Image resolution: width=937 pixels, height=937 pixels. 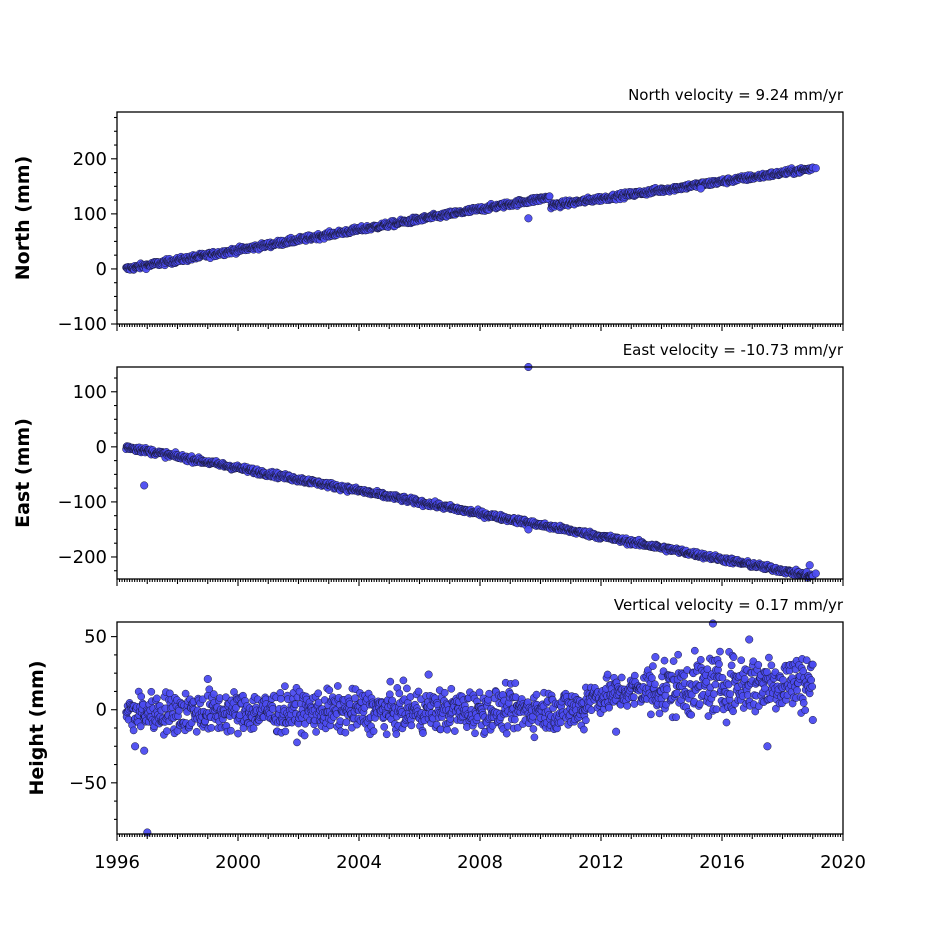 I want to click on vertical-velocity-title: Vertical velocity = 0.17 mm/yr, so click(x=729, y=605).